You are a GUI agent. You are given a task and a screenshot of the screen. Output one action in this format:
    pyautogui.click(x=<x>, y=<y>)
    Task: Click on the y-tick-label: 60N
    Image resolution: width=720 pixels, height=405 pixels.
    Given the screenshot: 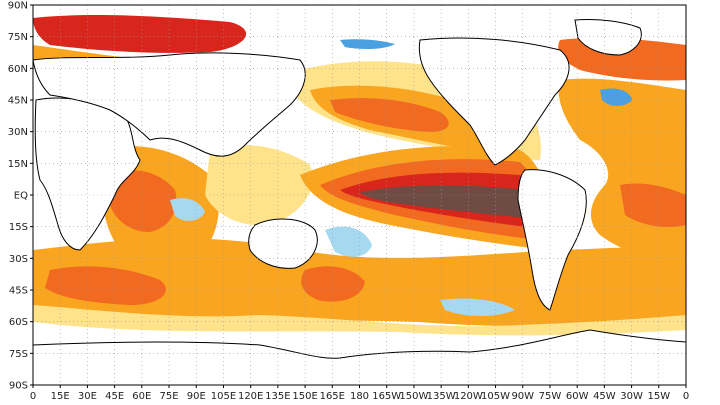 What is the action you would take?
    pyautogui.click(x=18, y=69)
    